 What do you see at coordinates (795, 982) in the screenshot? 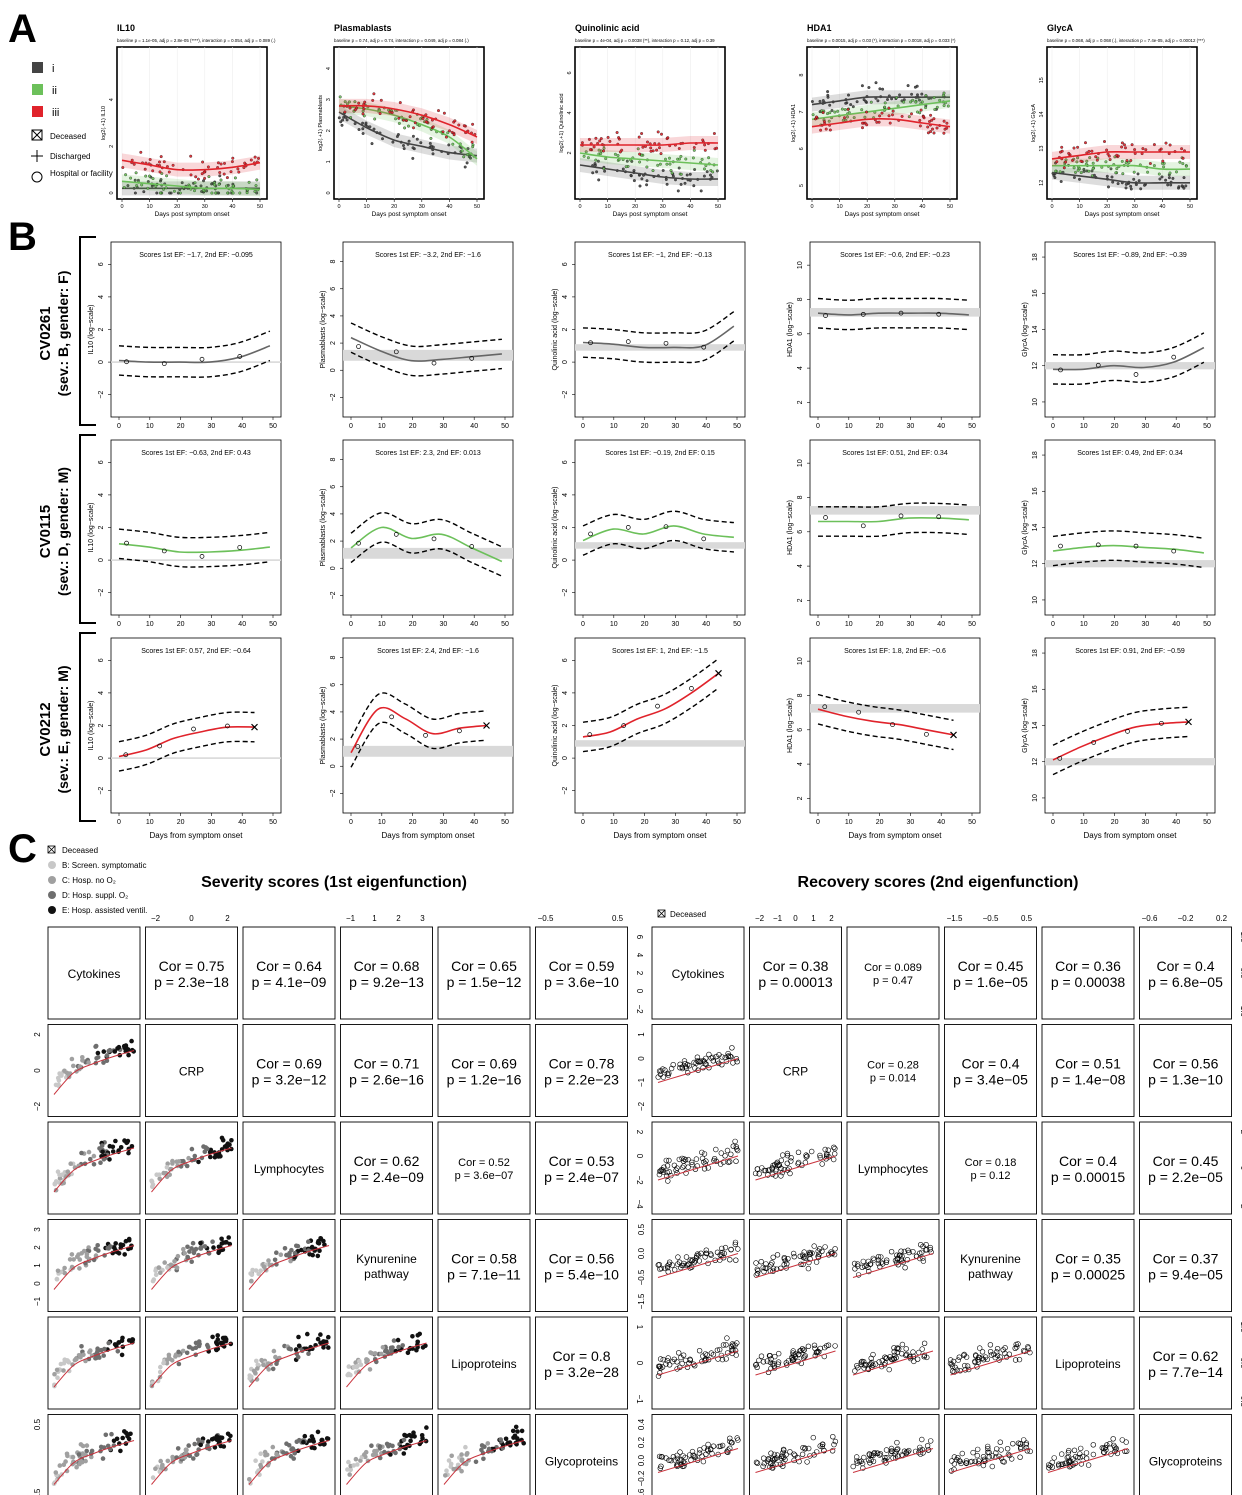
I see `correlation-text: p = 0.00013` at bounding box center [795, 982].